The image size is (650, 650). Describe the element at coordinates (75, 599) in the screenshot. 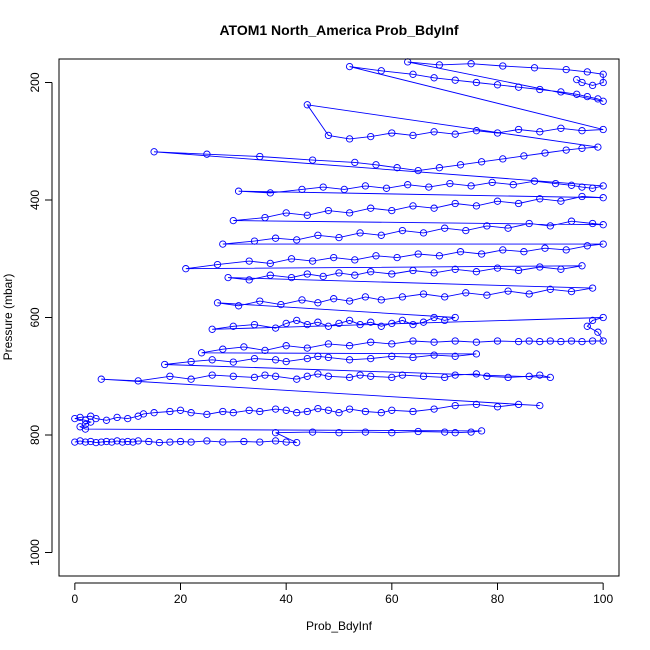

I see `x-tick-label: 0` at that location.